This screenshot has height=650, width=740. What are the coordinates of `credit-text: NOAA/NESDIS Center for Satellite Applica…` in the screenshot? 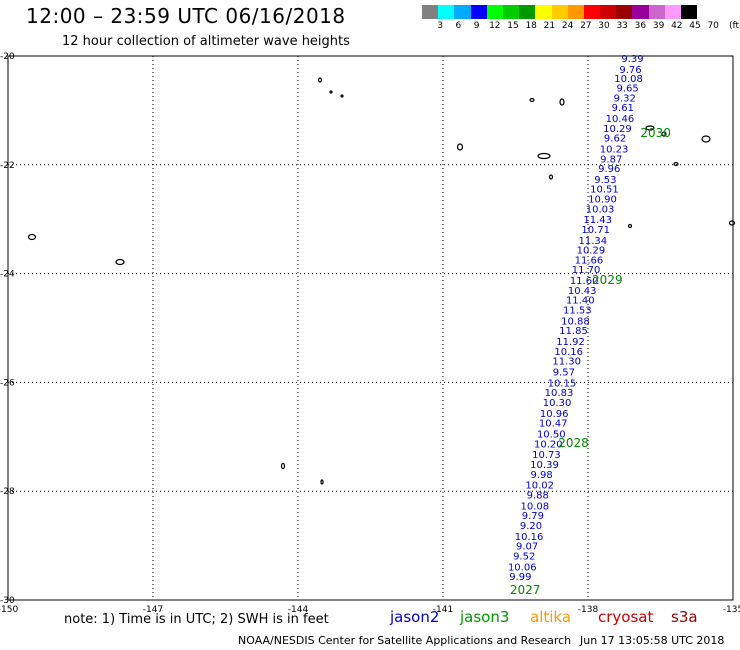 It's located at (405, 640).